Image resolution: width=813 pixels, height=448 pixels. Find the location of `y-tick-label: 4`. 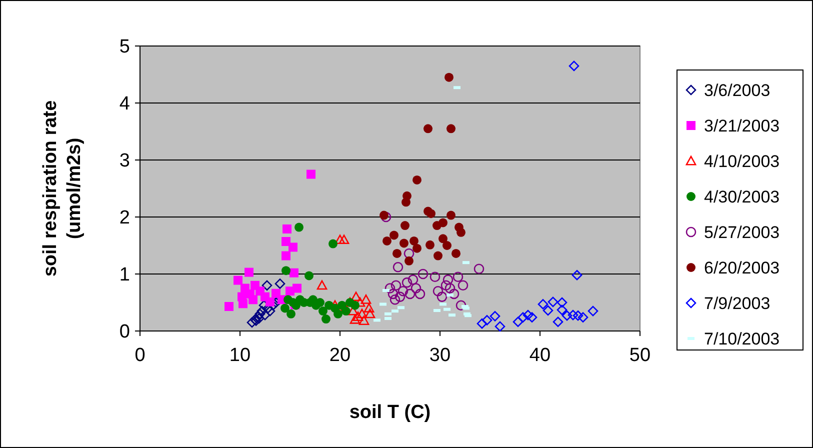

y-tick-label: 4 is located at coordinates (124, 104).